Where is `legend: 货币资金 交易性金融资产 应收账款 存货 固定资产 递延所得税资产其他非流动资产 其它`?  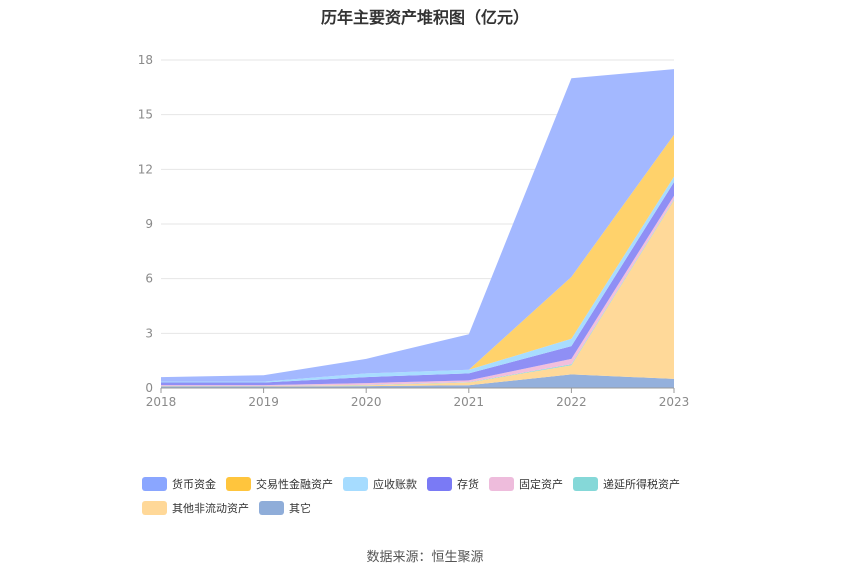 legend: 货币资金 交易性金融资产 应收账款 存货 固定资产 递延所得税资产其他非流动资产 其它 is located at coordinates (442, 496).